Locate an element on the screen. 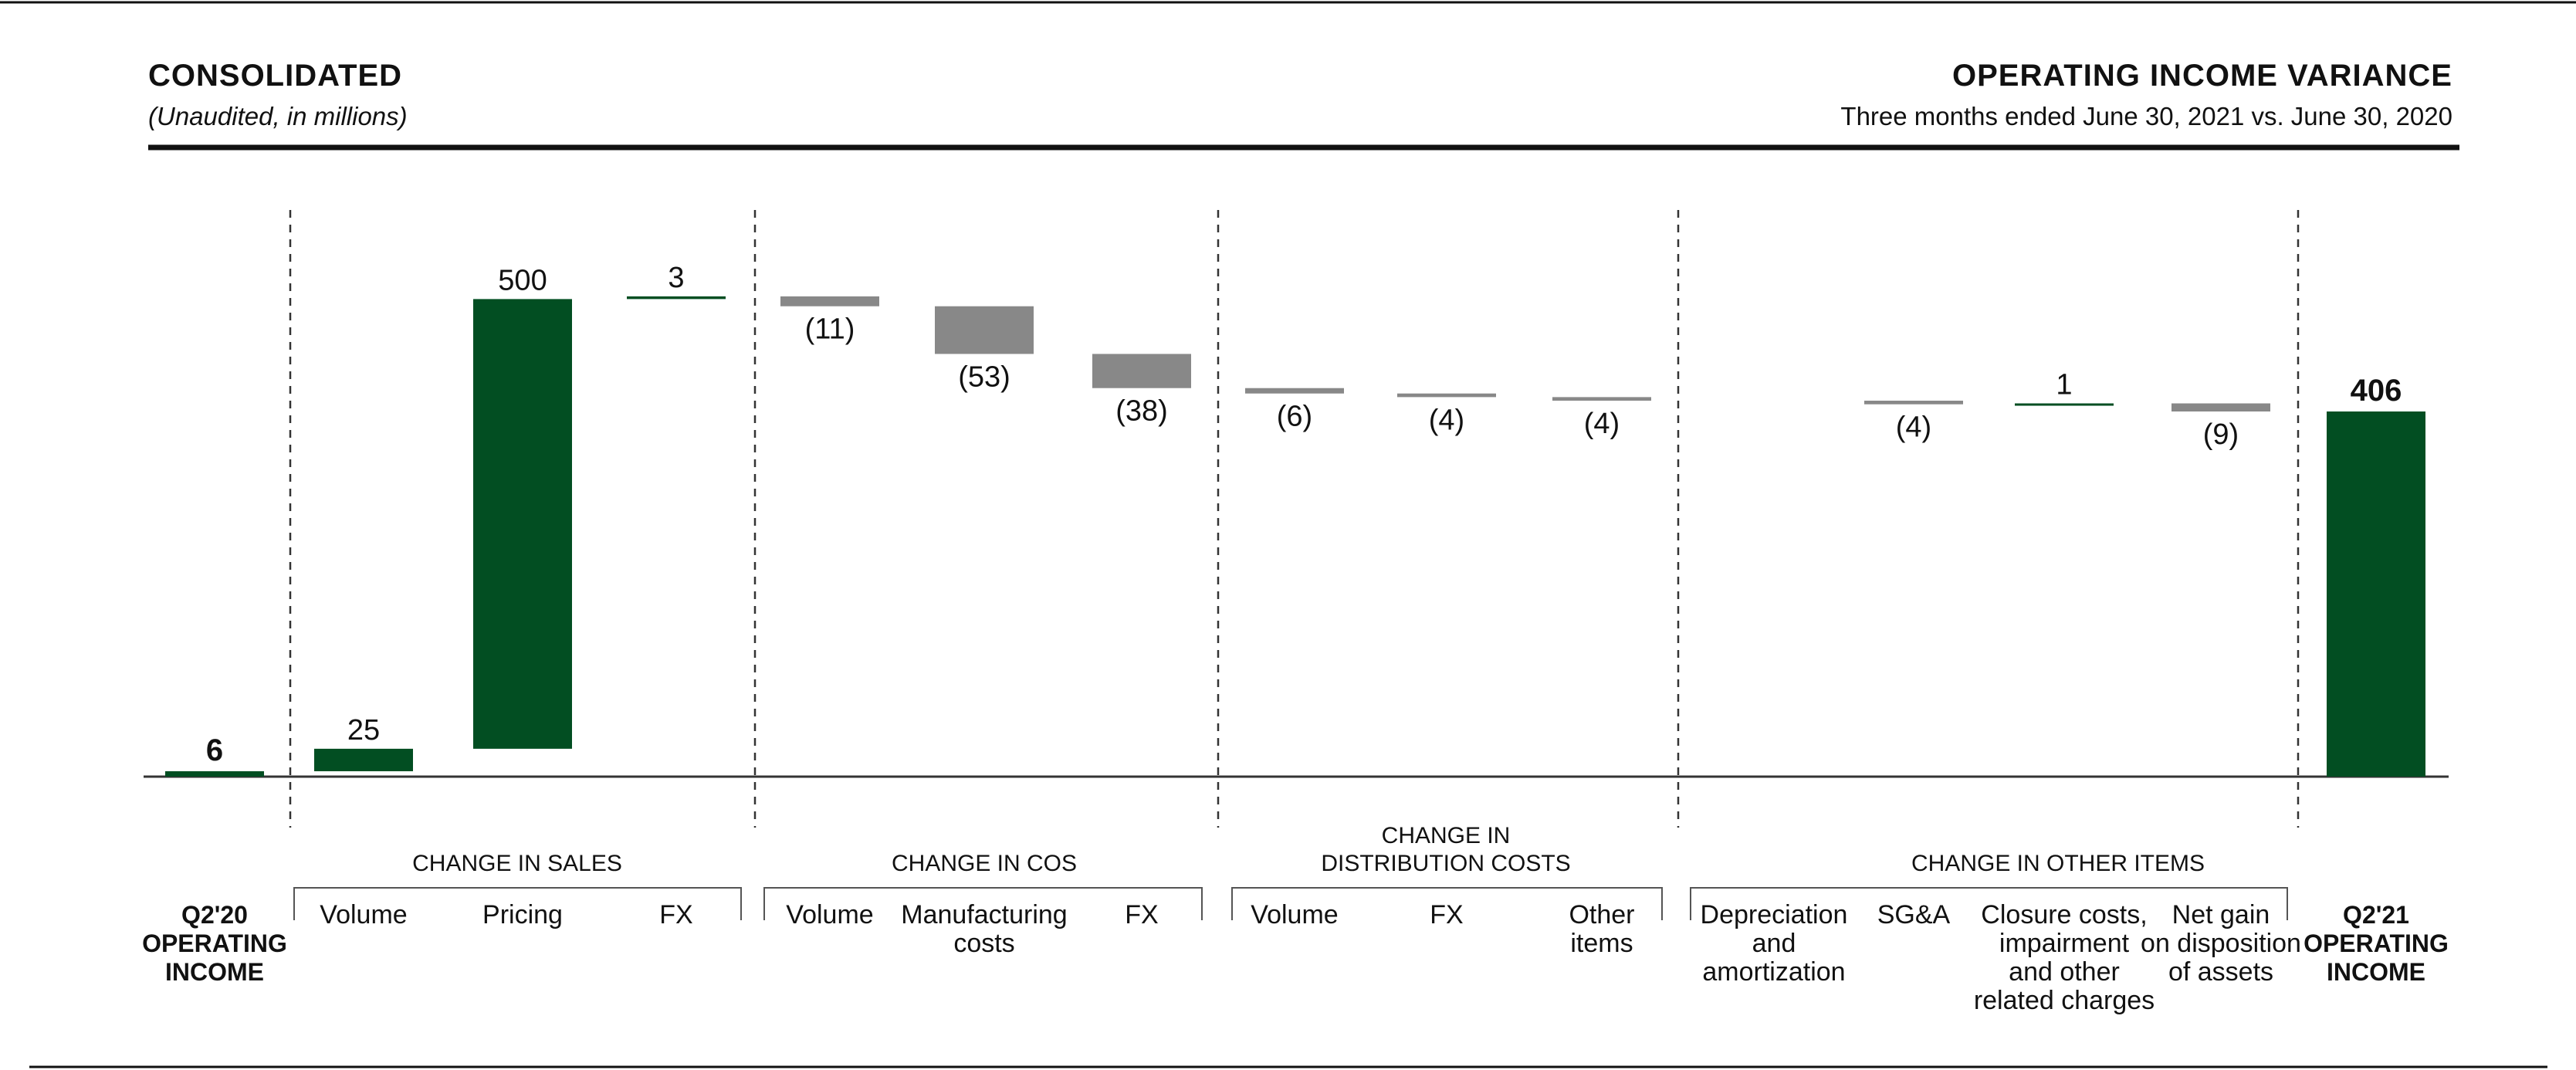 This screenshot has width=2576, height=1070. category-label: items is located at coordinates (1601, 943).